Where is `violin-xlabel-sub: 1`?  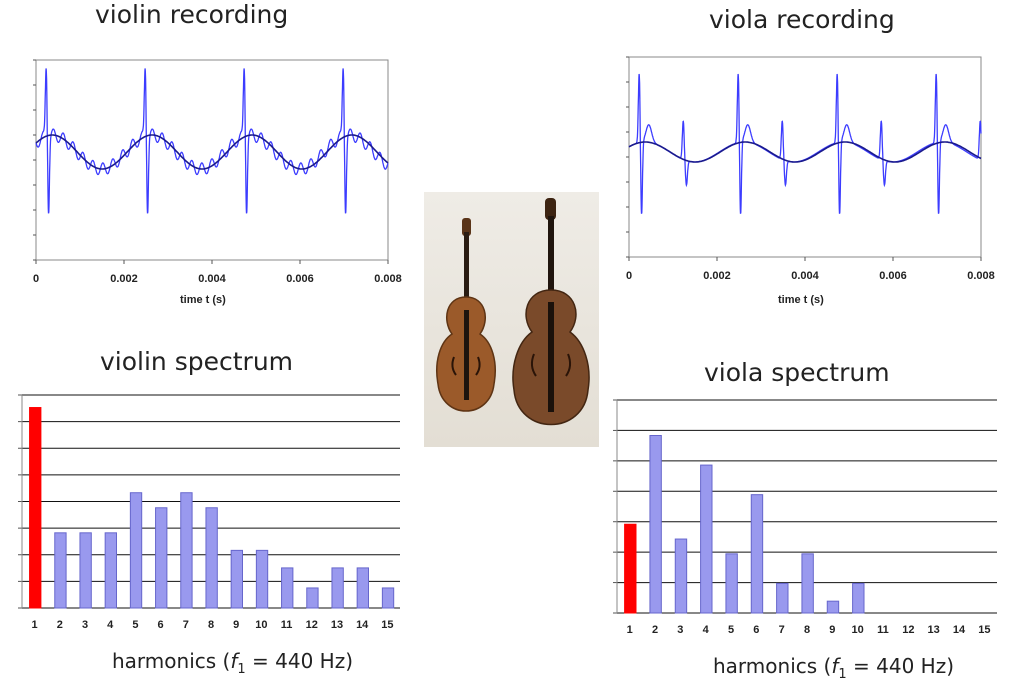 violin-xlabel-sub: 1 is located at coordinates (241, 669).